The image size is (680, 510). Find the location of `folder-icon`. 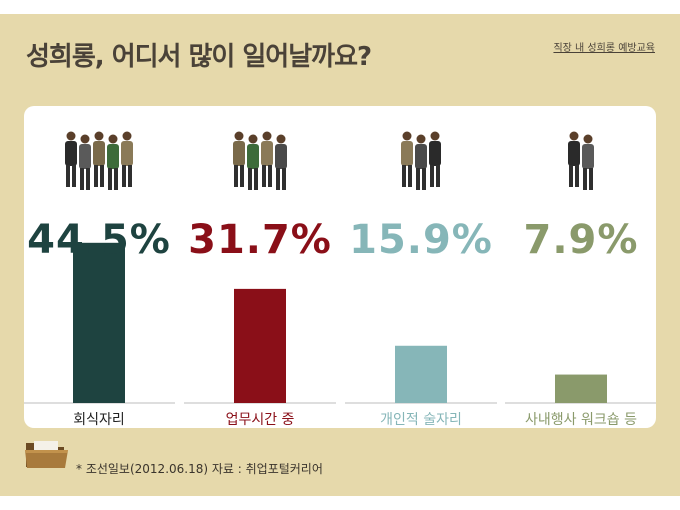

folder-icon is located at coordinates (46, 454).